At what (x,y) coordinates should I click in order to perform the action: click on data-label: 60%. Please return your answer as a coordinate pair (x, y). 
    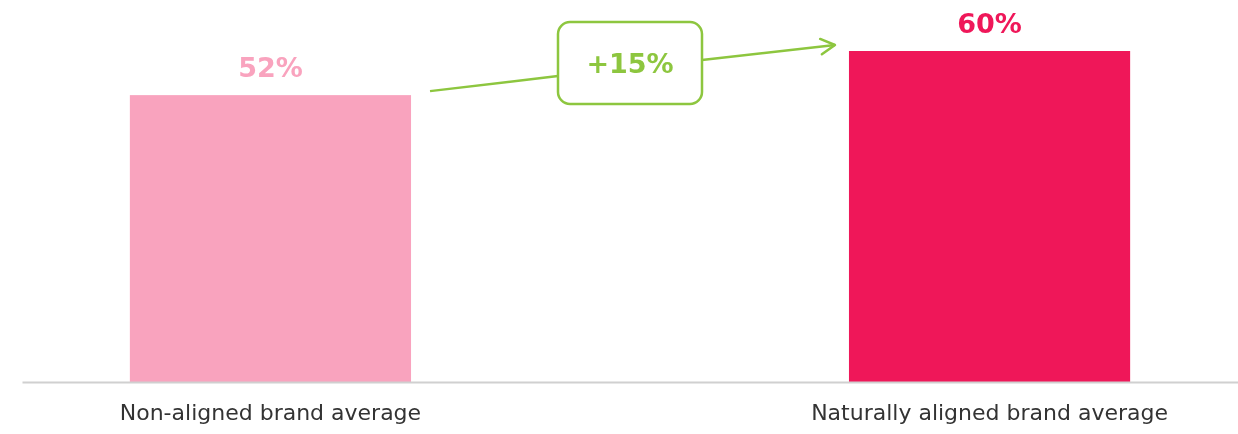
    Looking at the image, I should click on (989, 23).